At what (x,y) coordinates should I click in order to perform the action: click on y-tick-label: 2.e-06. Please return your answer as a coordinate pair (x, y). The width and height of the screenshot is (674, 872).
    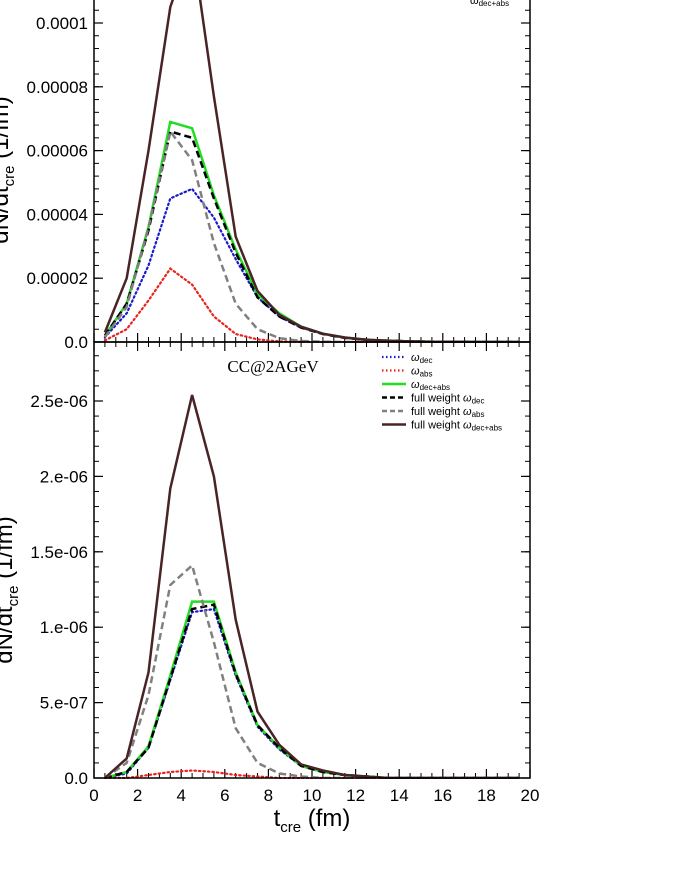
    Looking at the image, I should click on (64, 476).